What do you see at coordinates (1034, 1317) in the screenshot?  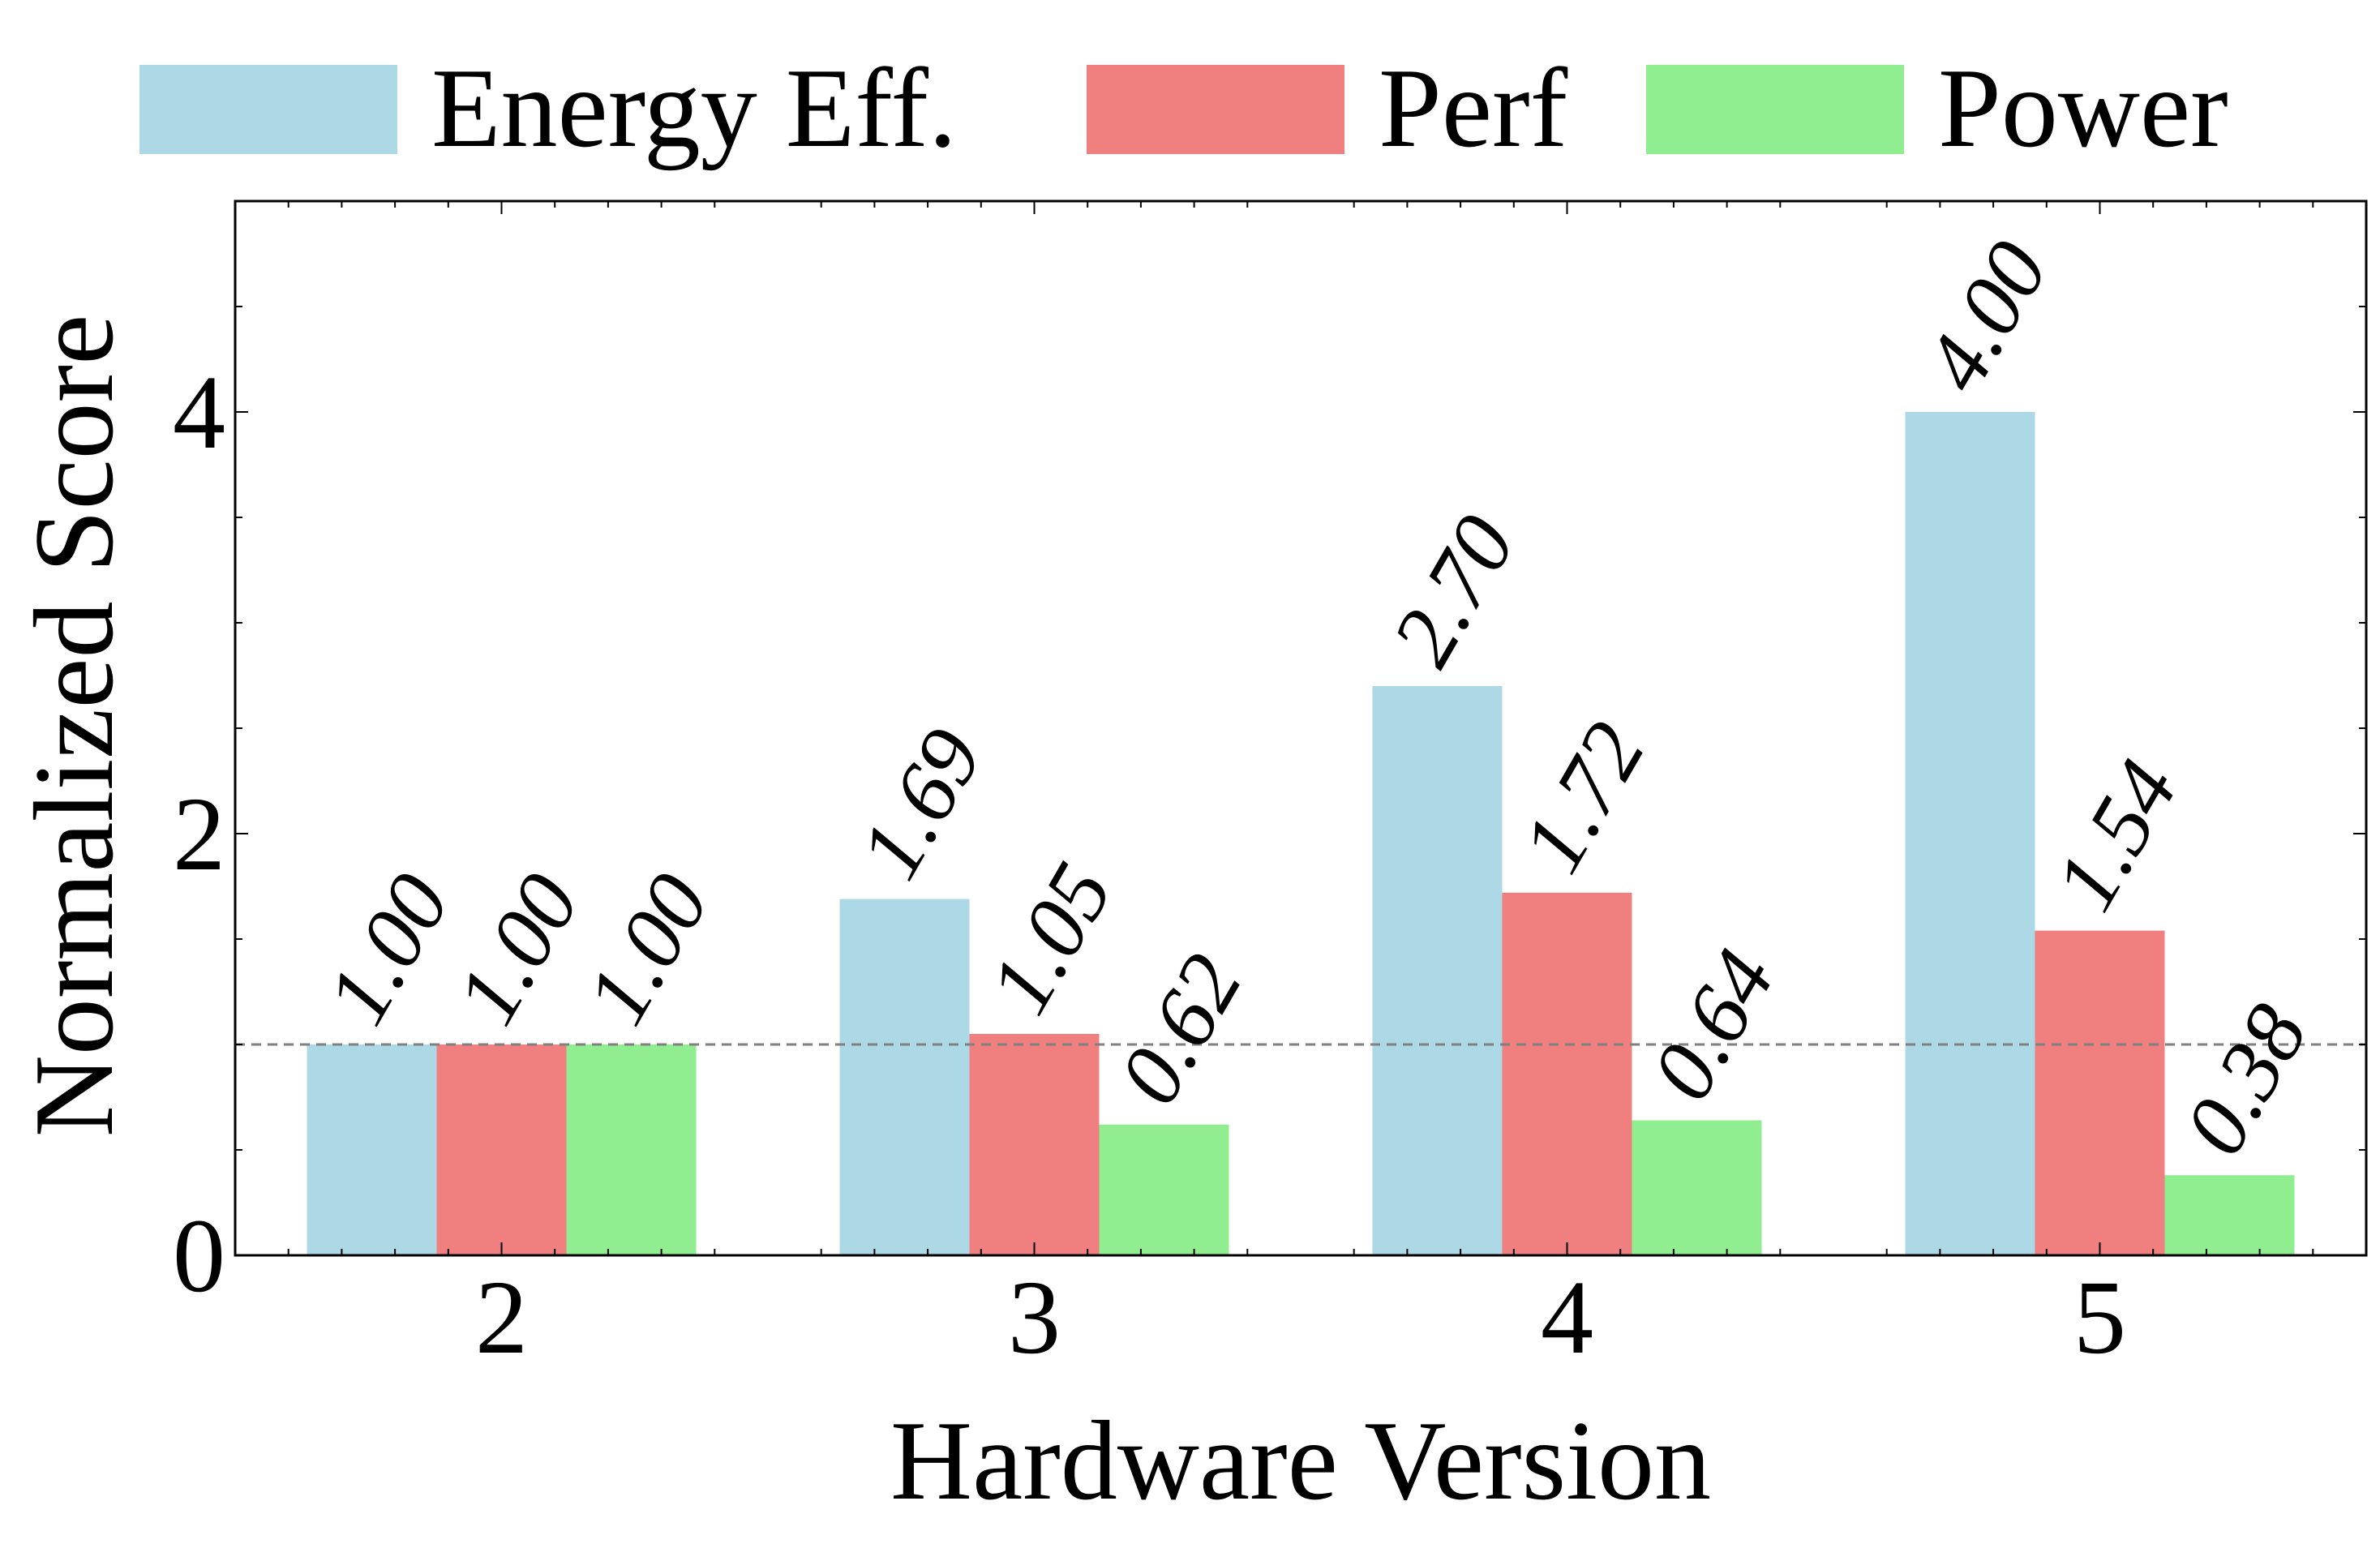 I see `x-tick-label: 3` at bounding box center [1034, 1317].